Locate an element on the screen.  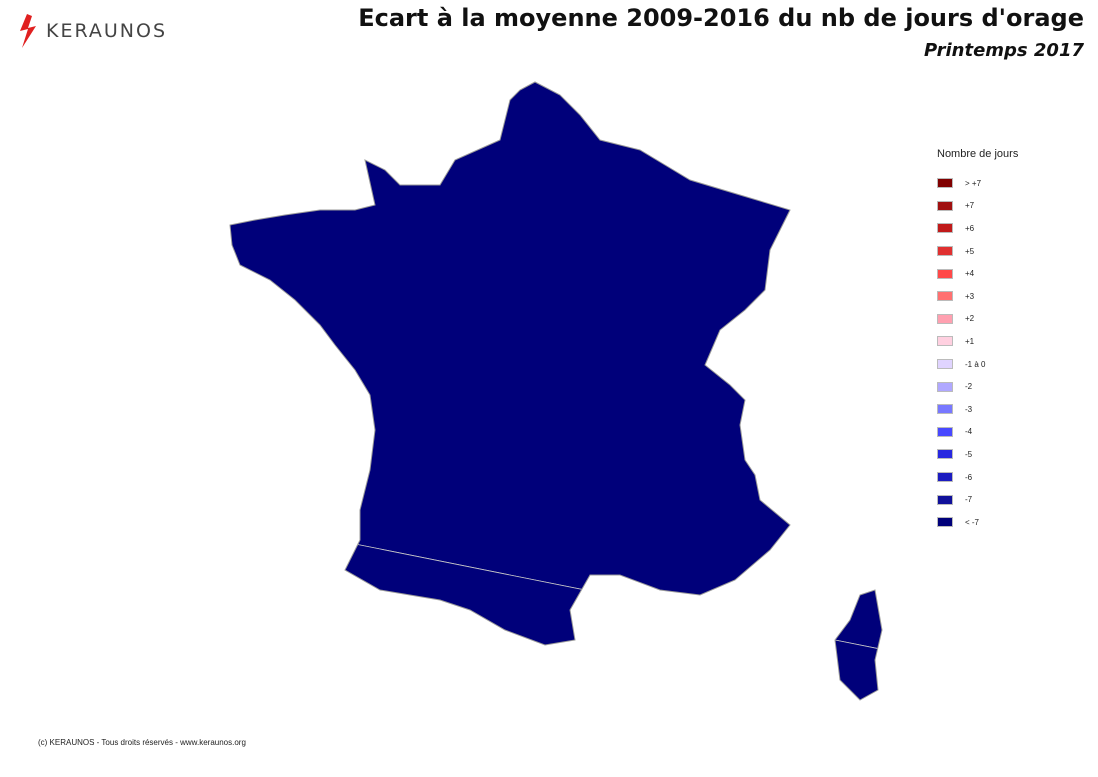
legend-label: +6 is located at coordinates (970, 228).